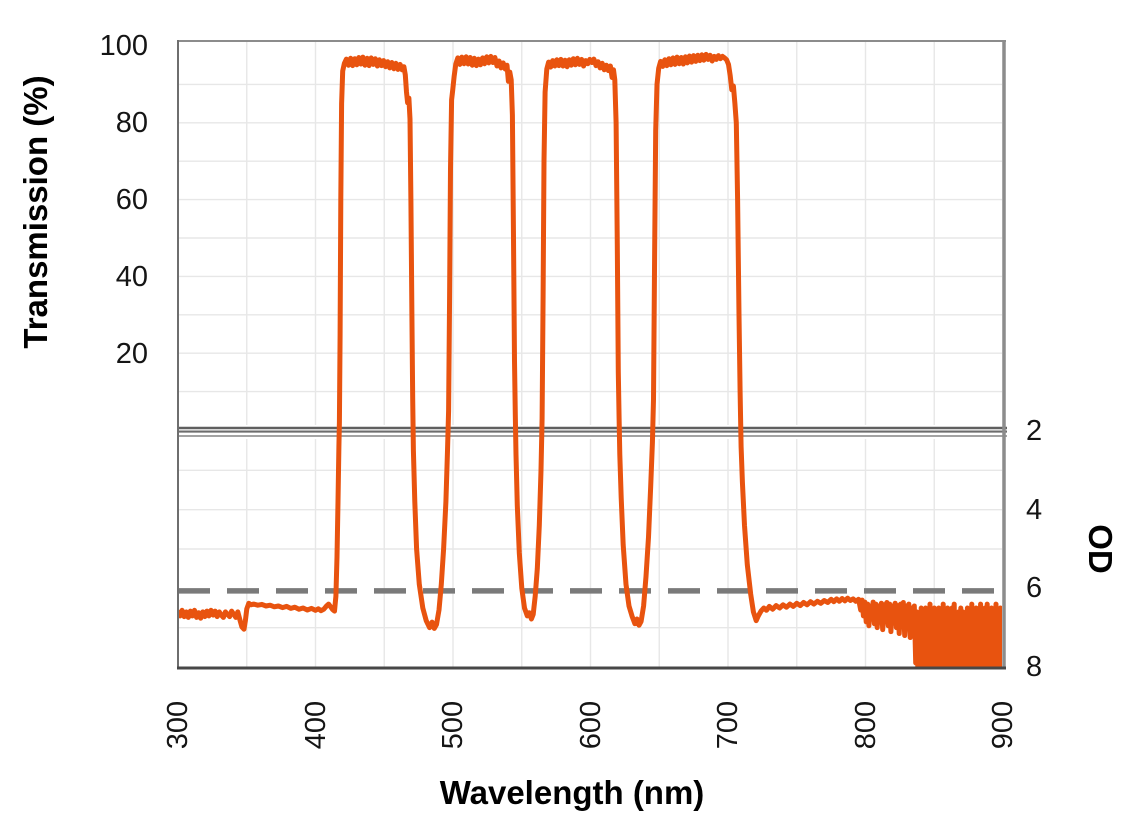 Image resolution: width=1138 pixels, height=826 pixels. Describe the element at coordinates (1034, 510) in the screenshot. I see `od-axis-tick-4: 4` at that location.